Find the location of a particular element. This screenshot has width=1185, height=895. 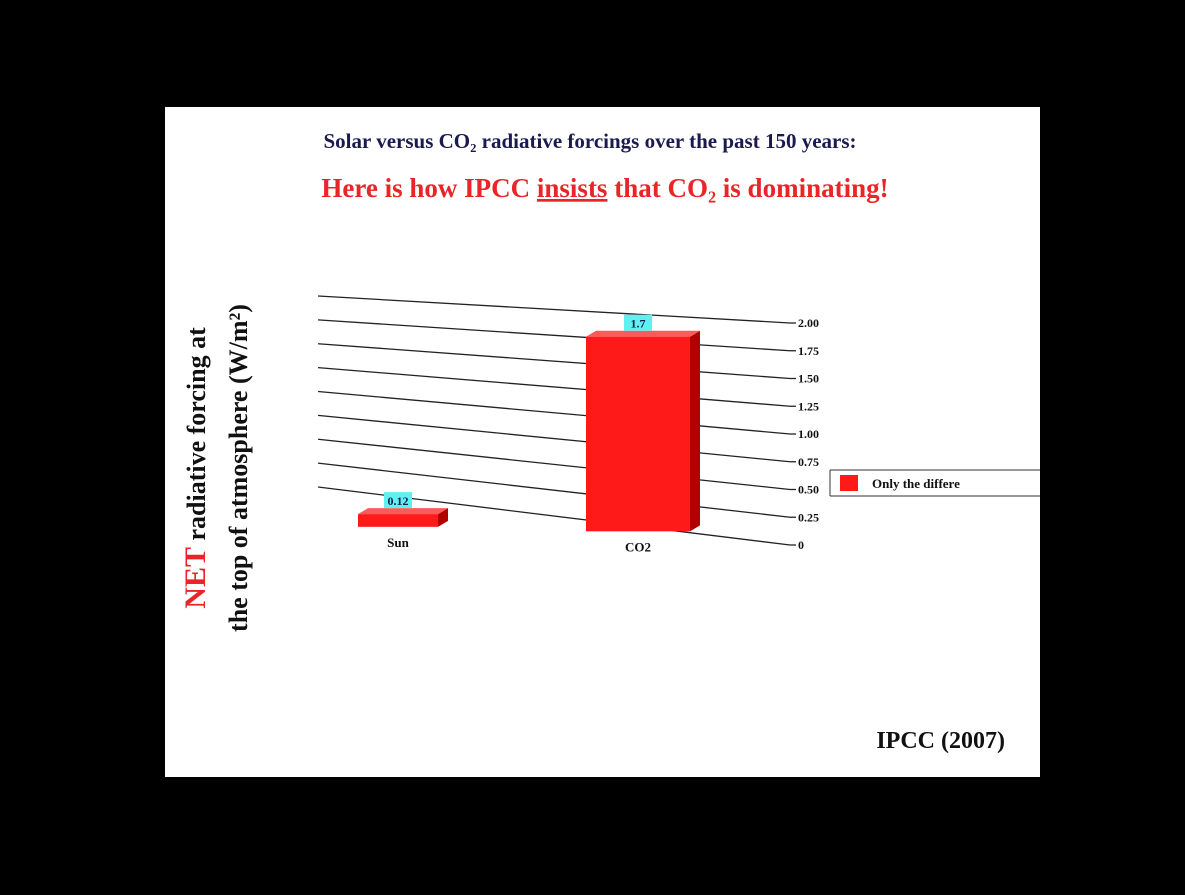

y-tick-label: 1.00 is located at coordinates (808, 434).